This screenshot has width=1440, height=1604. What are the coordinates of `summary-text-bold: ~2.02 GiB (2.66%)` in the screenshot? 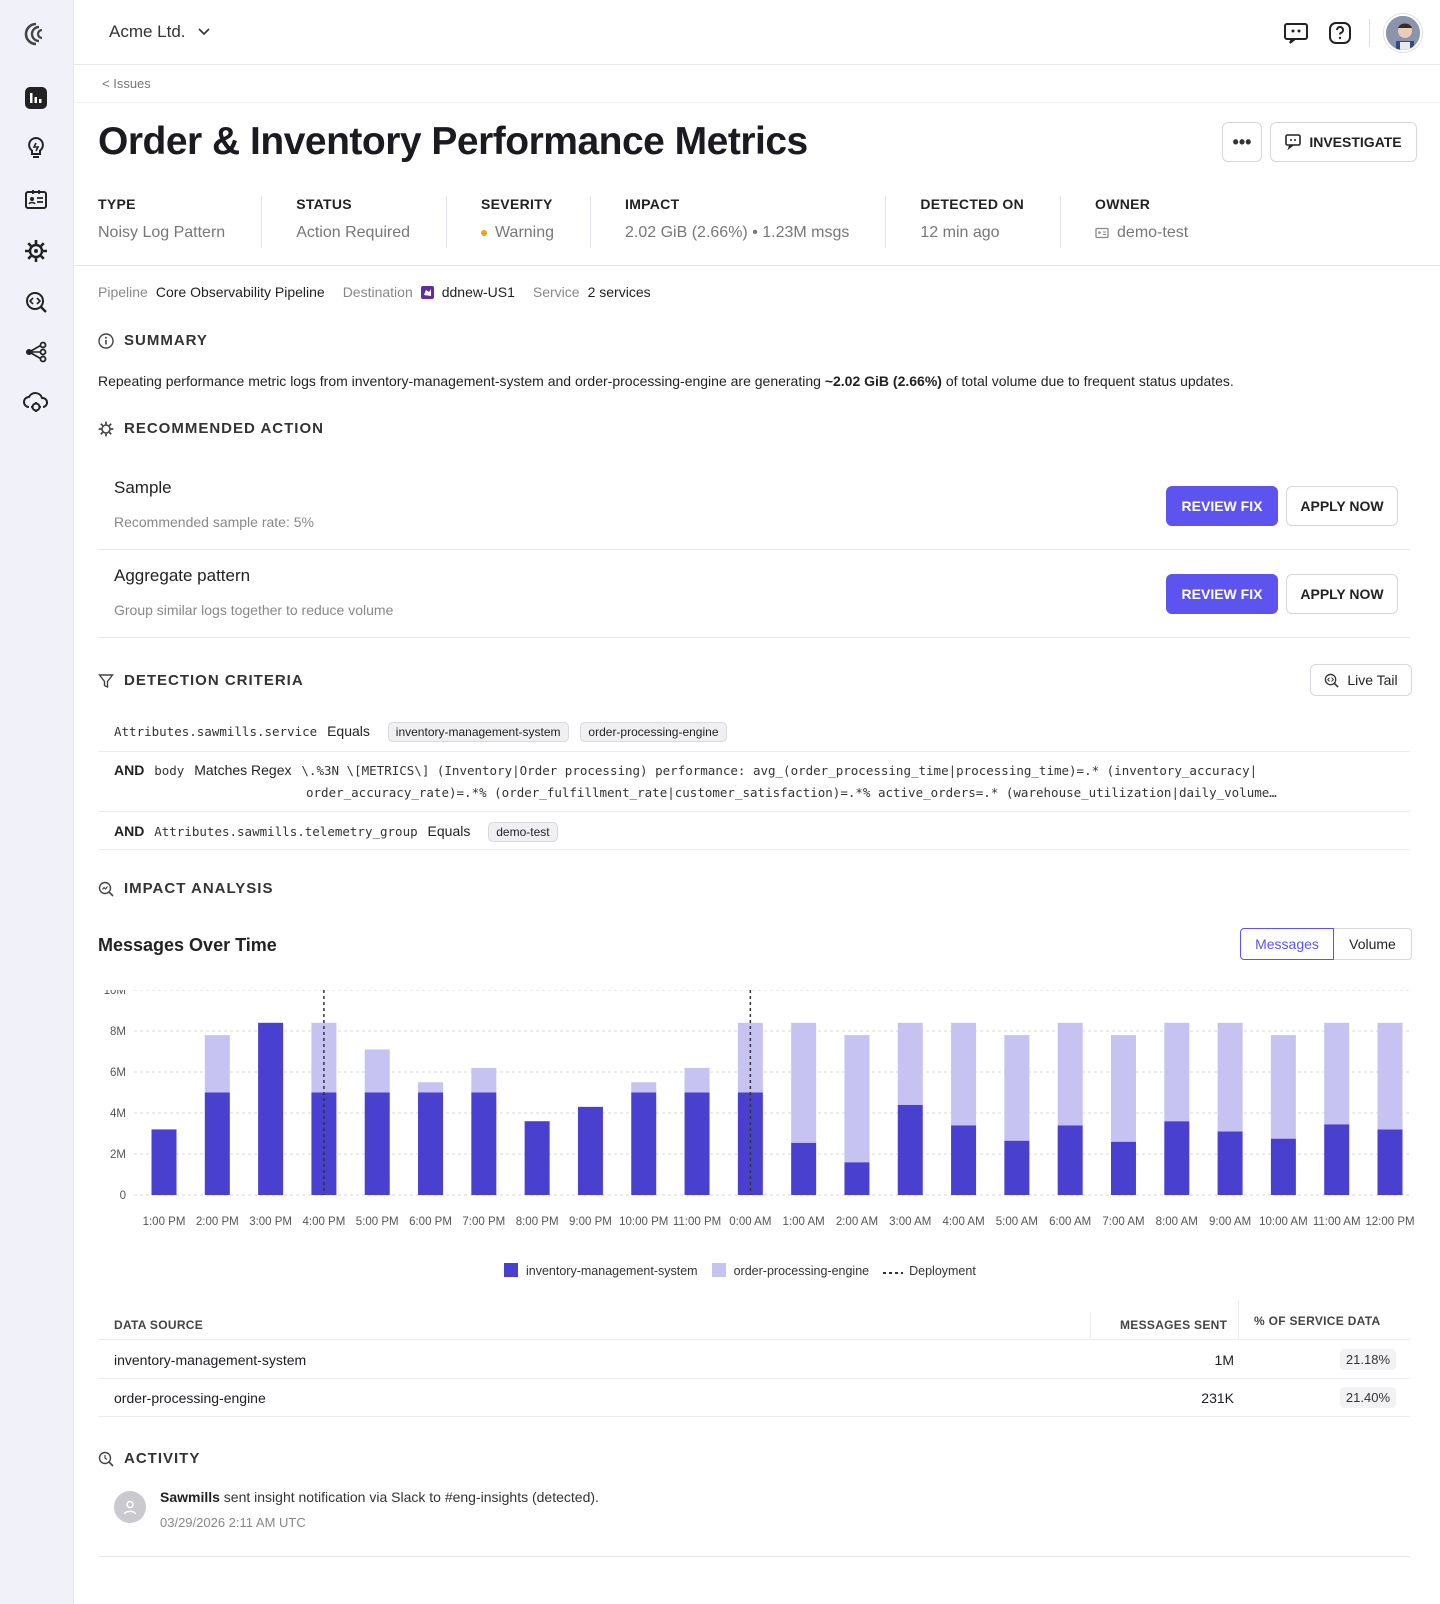 It's located at (883, 381).